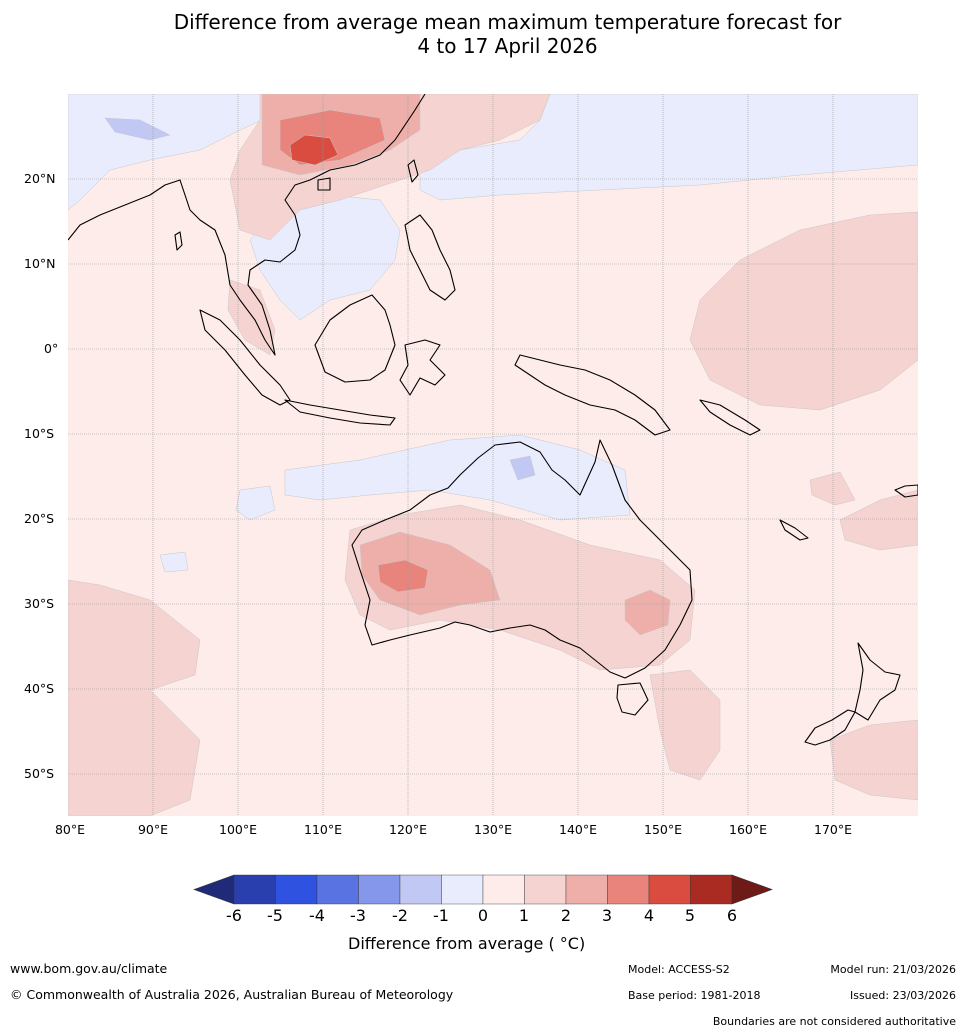  What do you see at coordinates (40, 178) in the screenshot?
I see `lat-label-20n: 20°N` at bounding box center [40, 178].